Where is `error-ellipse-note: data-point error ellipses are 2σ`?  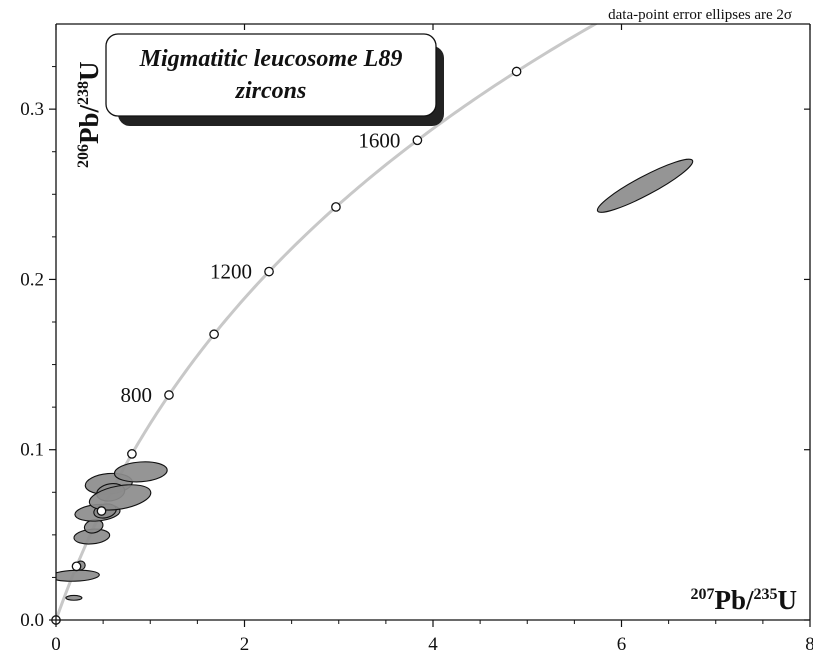 error-ellipse-note: data-point error ellipses are 2σ is located at coordinates (700, 15).